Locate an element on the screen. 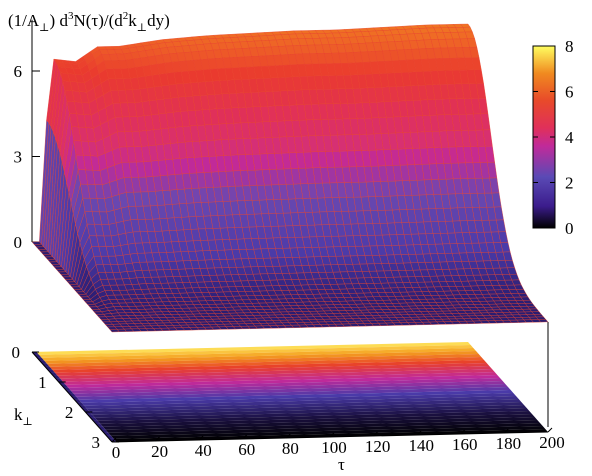  y-tick-label: 3 is located at coordinates (96, 442).